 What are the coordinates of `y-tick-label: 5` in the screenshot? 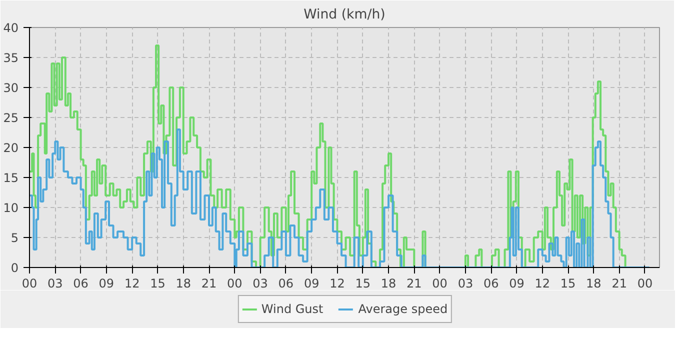 It's located at (14, 238).